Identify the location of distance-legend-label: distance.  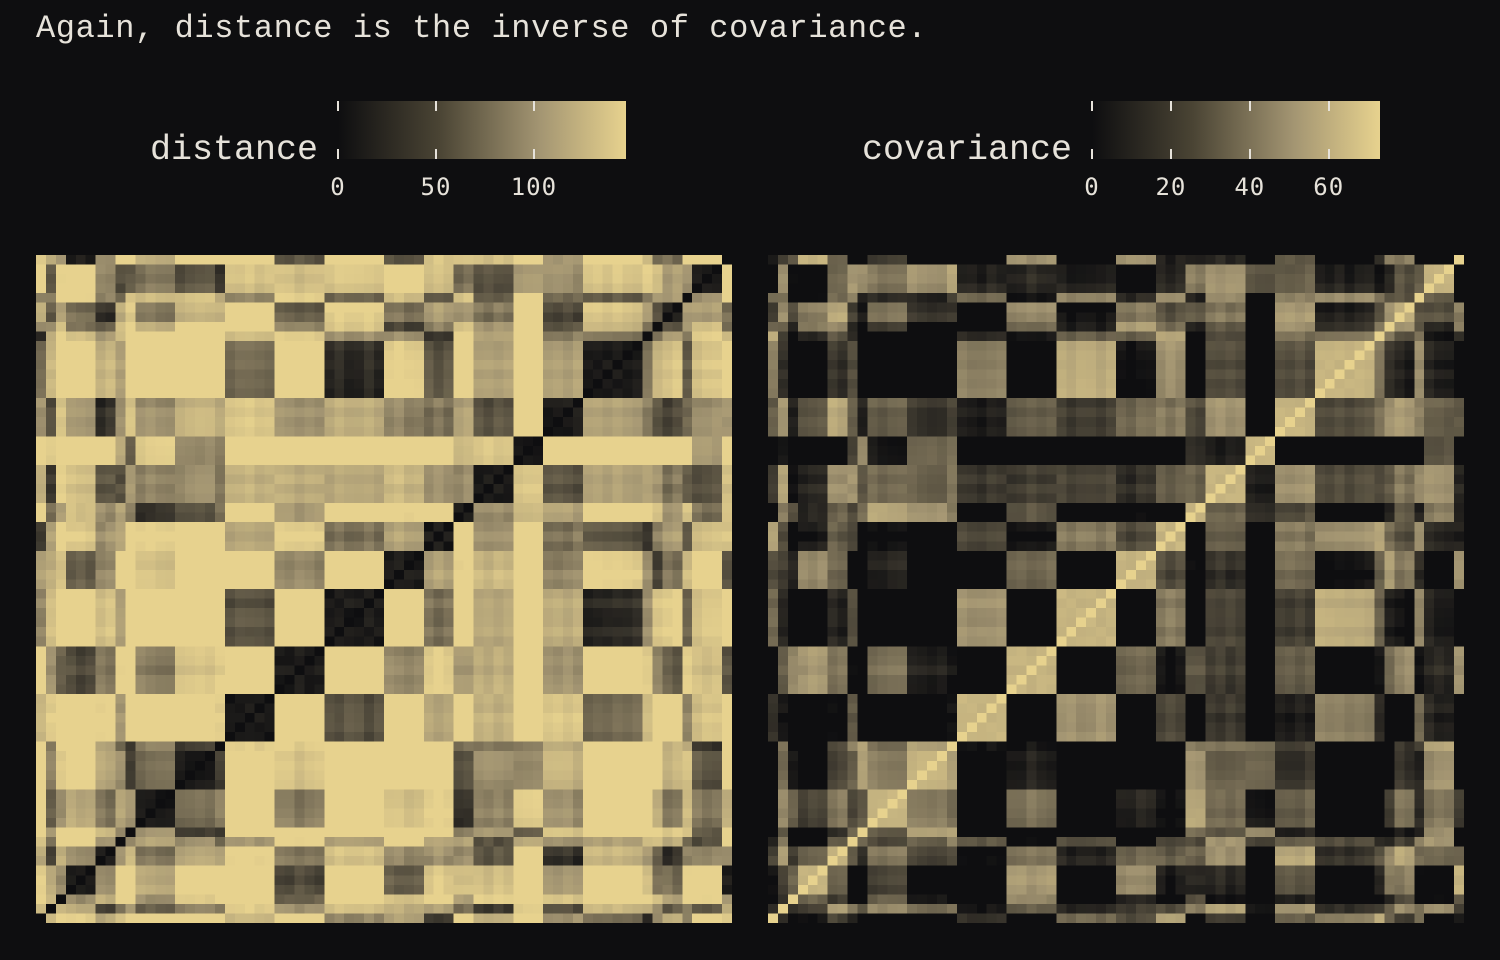
(233, 150).